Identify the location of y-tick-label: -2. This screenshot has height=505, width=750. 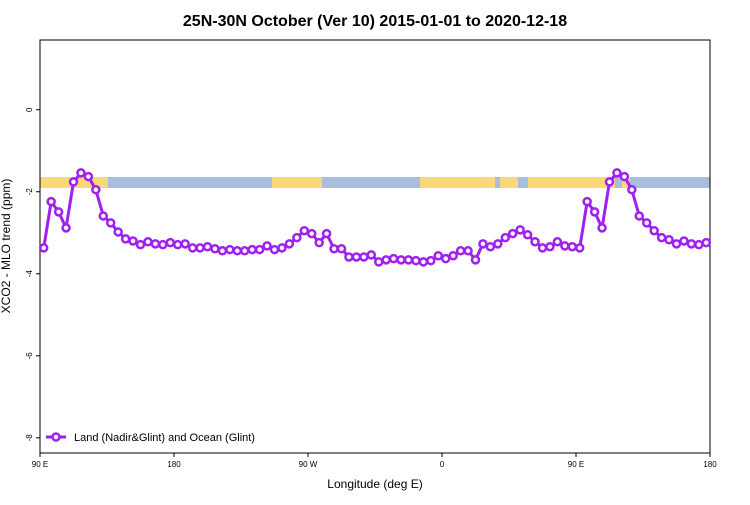
(29, 192).